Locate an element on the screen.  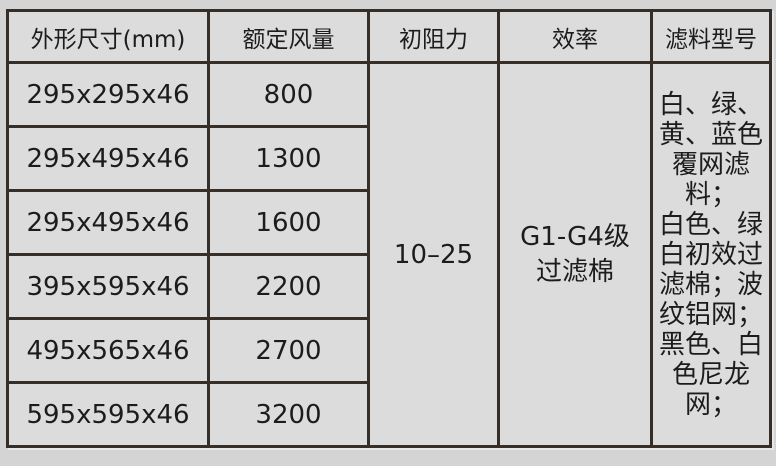
initial-resistance-merged-cell: 10–25 is located at coordinates (433, 254).